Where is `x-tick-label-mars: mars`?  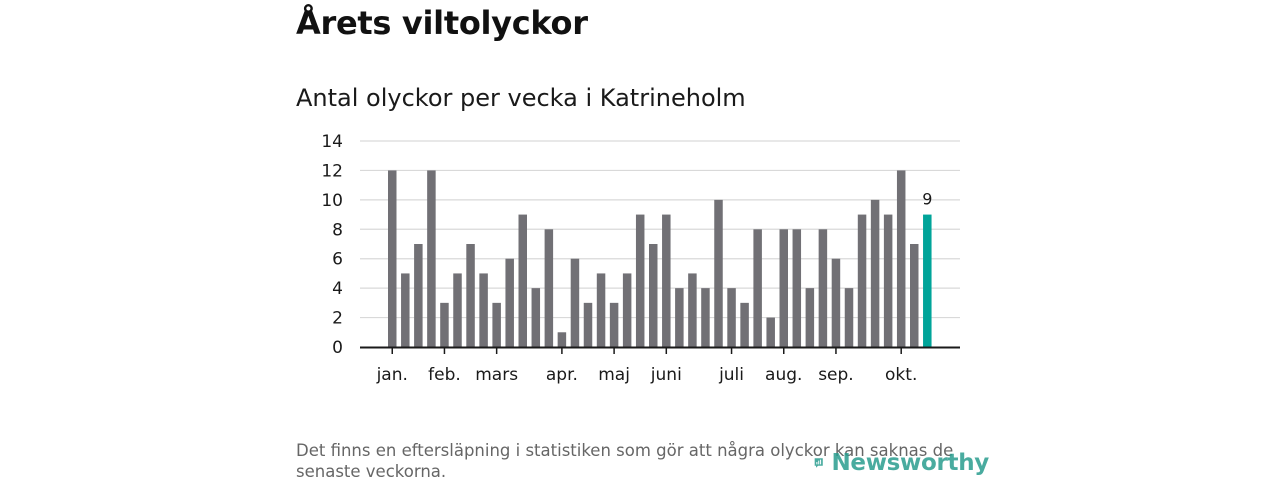
x-tick-label-mars: mars is located at coordinates (496, 375).